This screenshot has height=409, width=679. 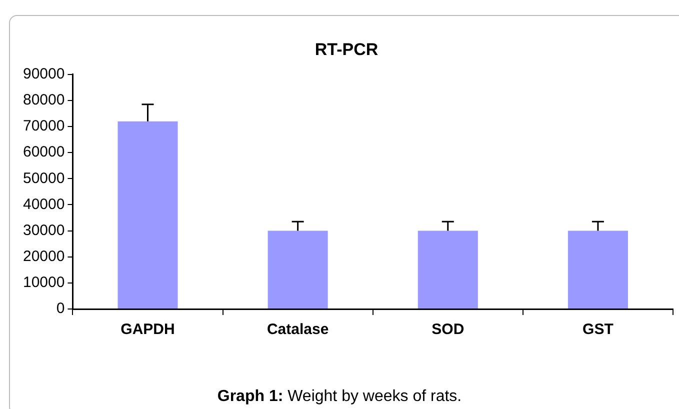 What do you see at coordinates (43, 100) in the screenshot?
I see `y-tick-label: 80000` at bounding box center [43, 100].